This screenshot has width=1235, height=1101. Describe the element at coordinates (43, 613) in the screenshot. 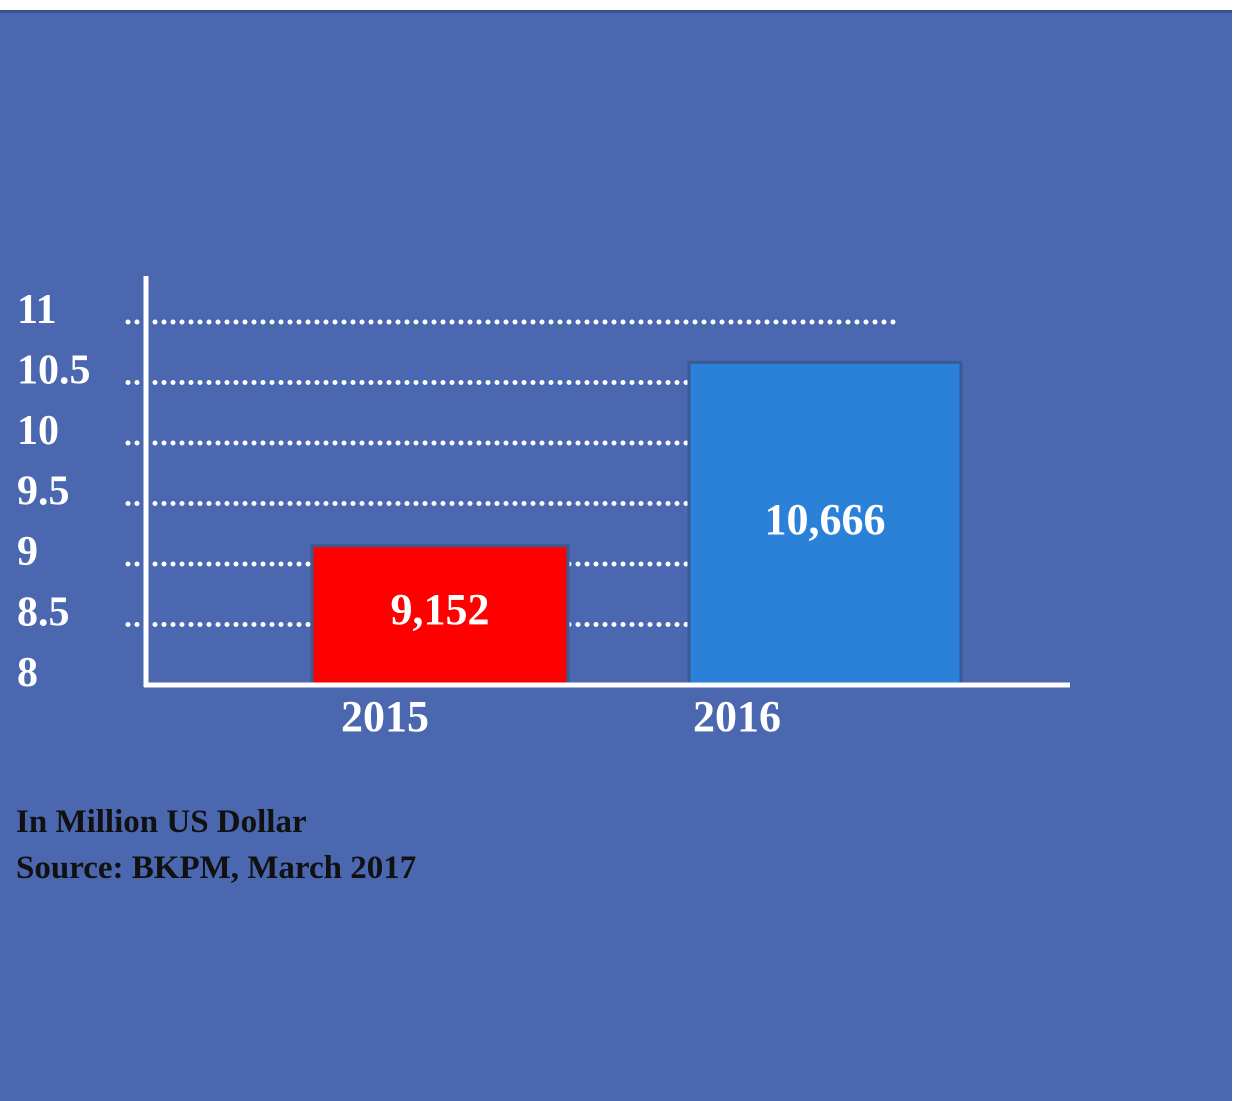

I see `y-tick-label-8-5: 8.5` at that location.